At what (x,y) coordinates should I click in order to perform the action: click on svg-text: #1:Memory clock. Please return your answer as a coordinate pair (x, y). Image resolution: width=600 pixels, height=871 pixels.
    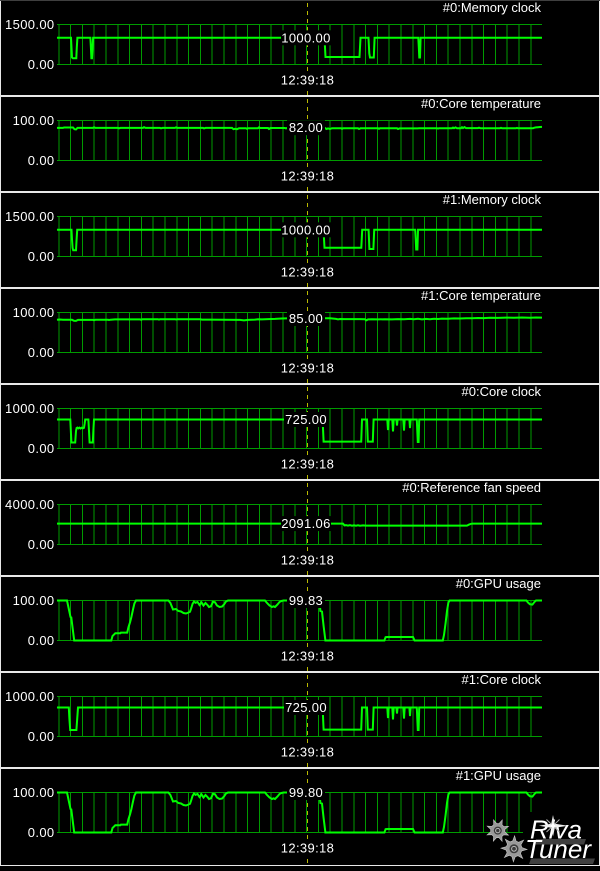
    Looking at the image, I should click on (492, 199).